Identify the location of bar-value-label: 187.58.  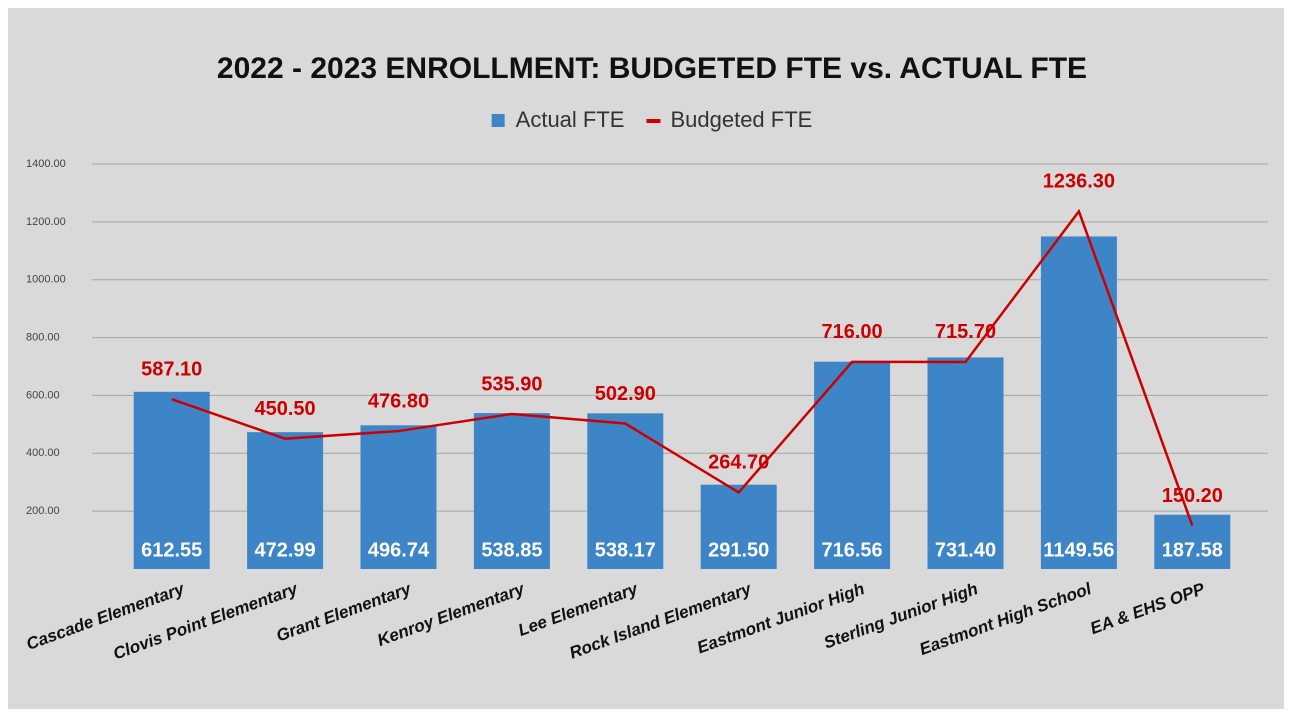
(1192, 550).